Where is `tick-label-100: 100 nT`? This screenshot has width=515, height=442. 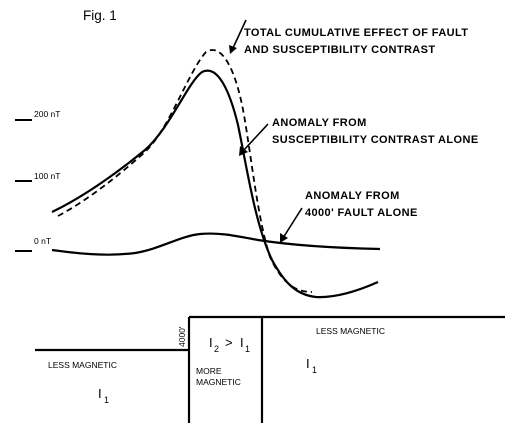 tick-label-100: 100 nT is located at coordinates (47, 176).